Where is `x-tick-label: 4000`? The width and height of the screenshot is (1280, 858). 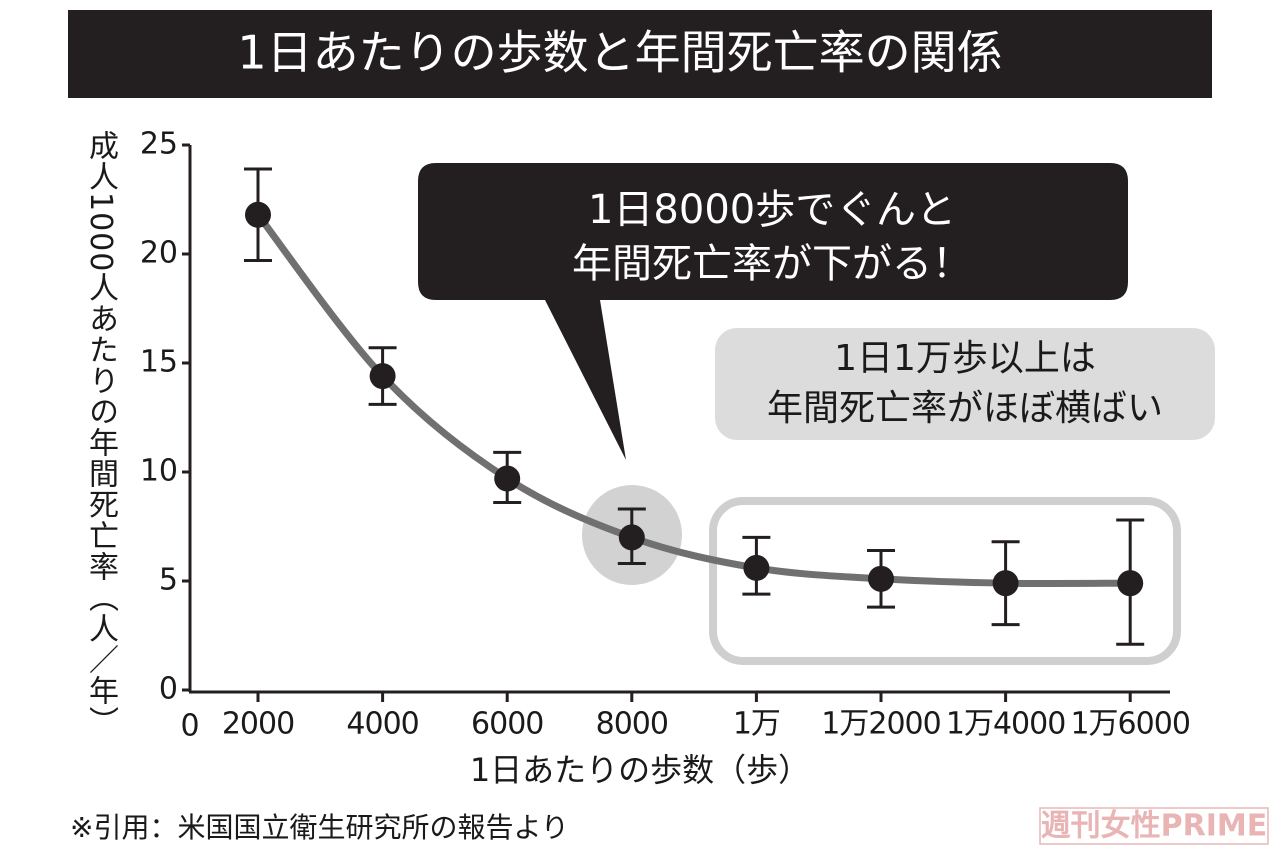
x-tick-label: 4000 is located at coordinates (382, 724).